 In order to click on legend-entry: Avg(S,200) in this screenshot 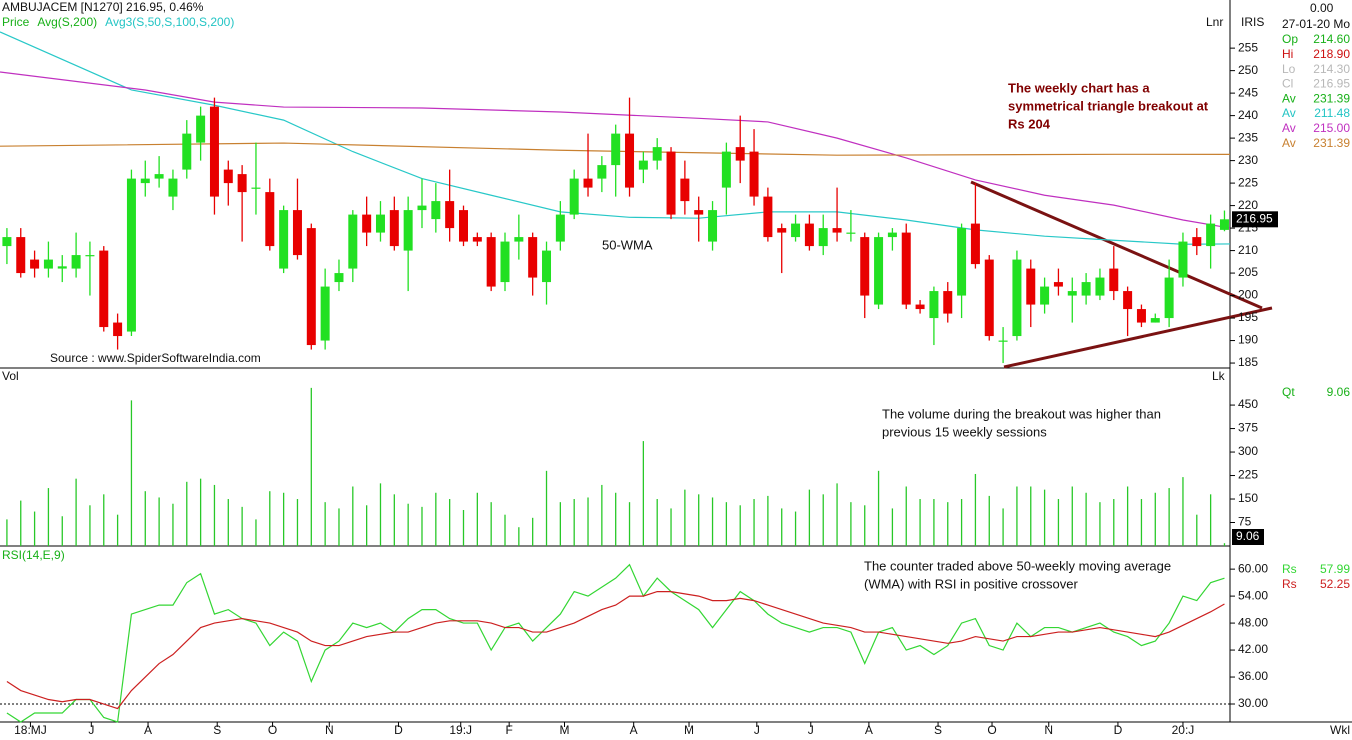, I will do `click(67, 22)`.